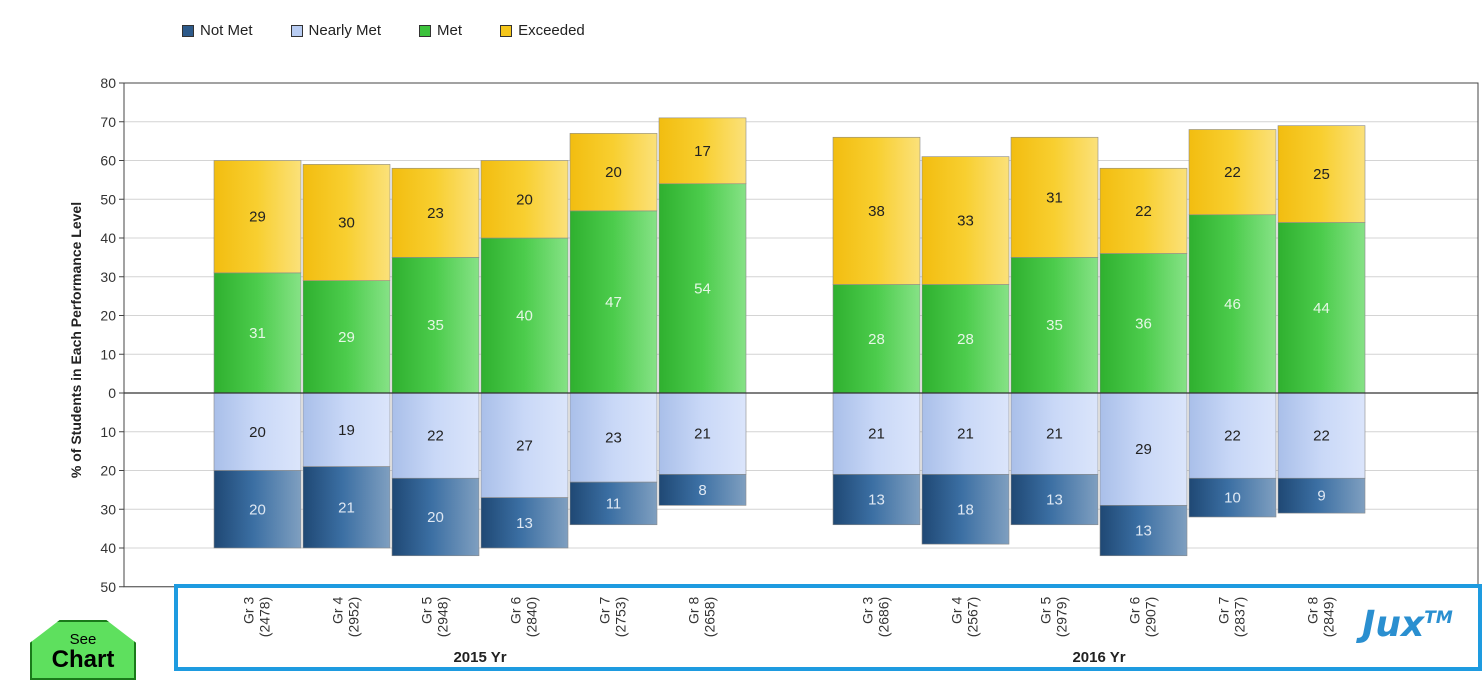 The image size is (1482, 680). I want to click on x-tick-count: (2979), so click(1062, 617).